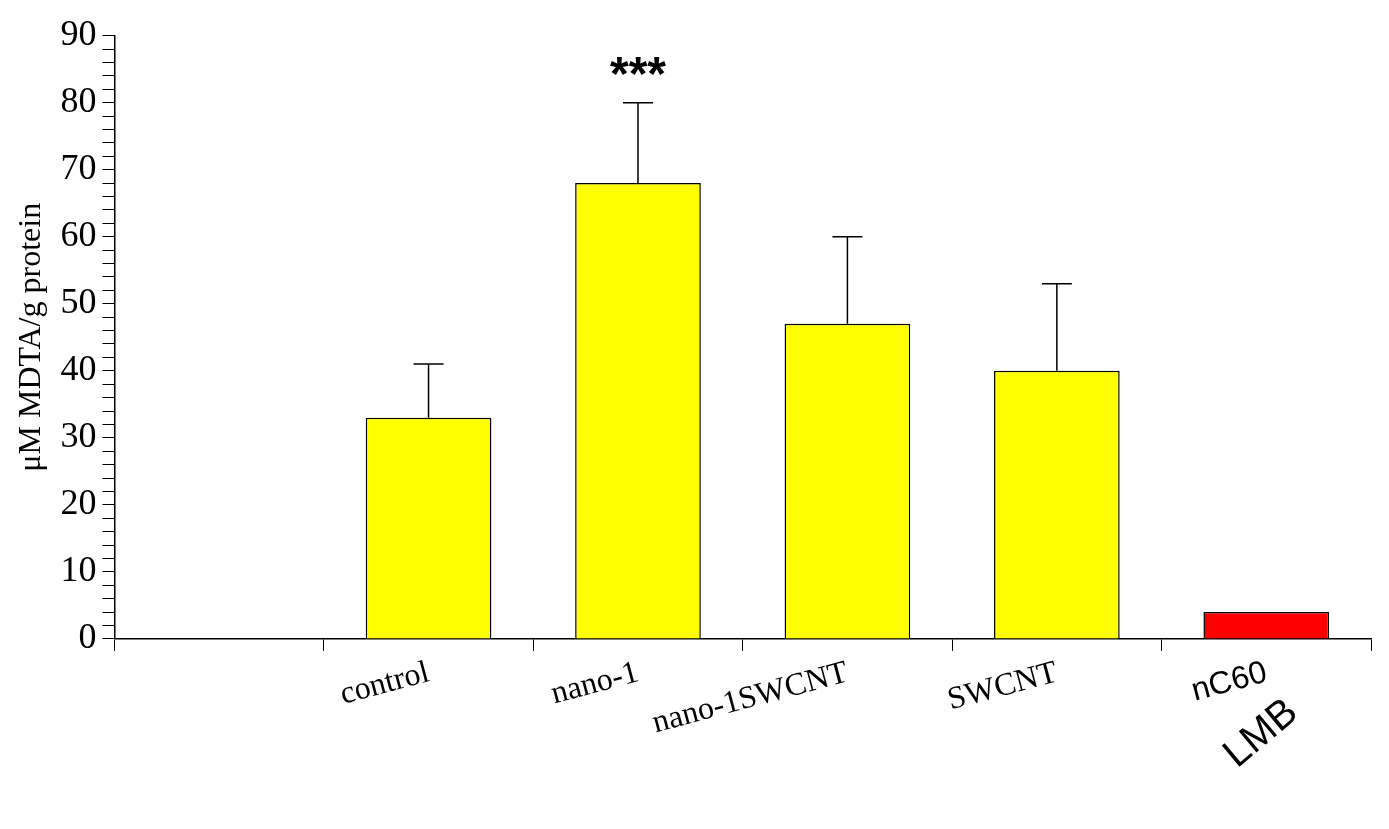  I want to click on y-tick-label: 50, so click(78, 301).